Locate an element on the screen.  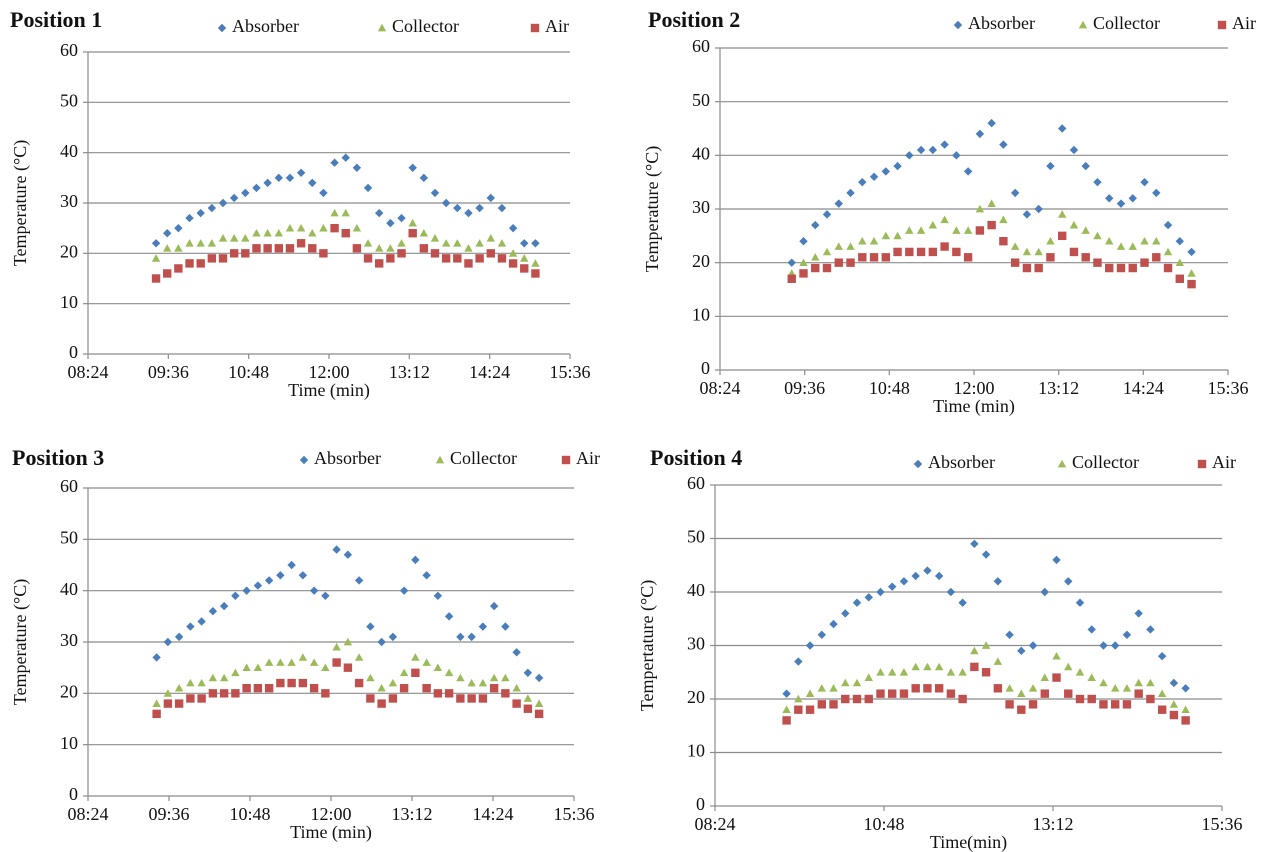
x-tick-label: 09:36 is located at coordinates (168, 372).